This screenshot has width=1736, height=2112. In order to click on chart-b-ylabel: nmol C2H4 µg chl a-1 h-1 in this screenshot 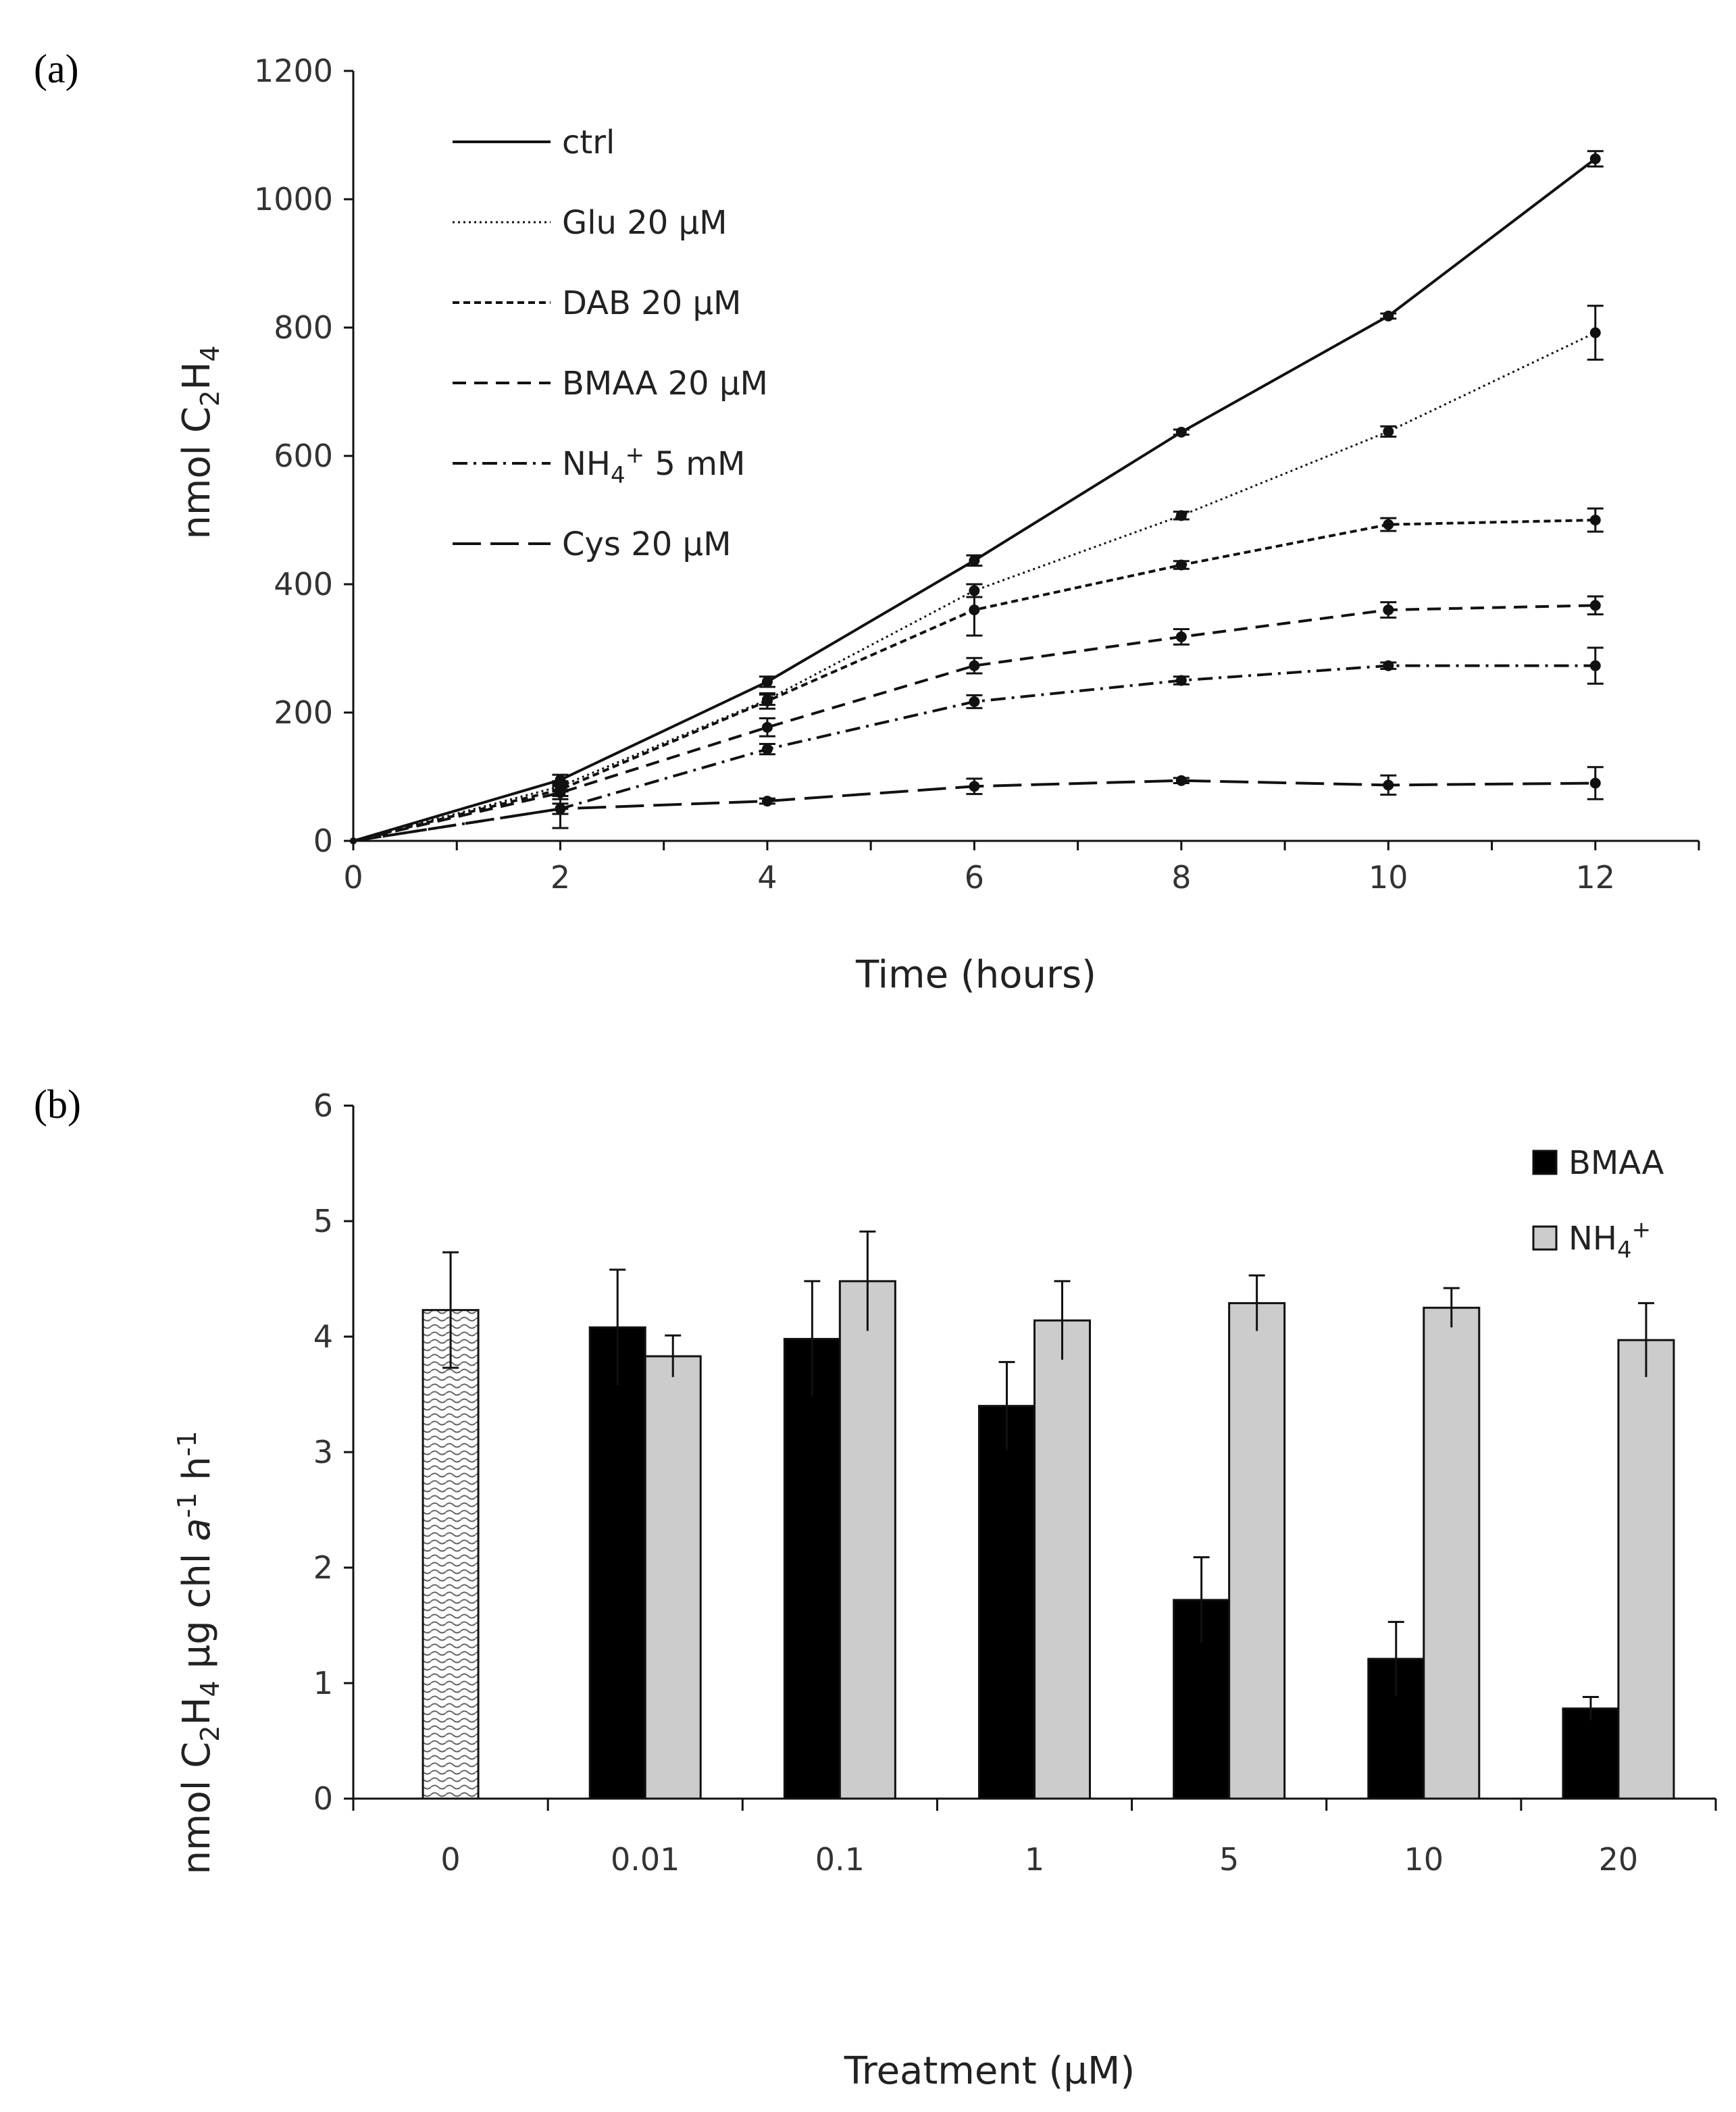, I will do `click(198, 1652)`.